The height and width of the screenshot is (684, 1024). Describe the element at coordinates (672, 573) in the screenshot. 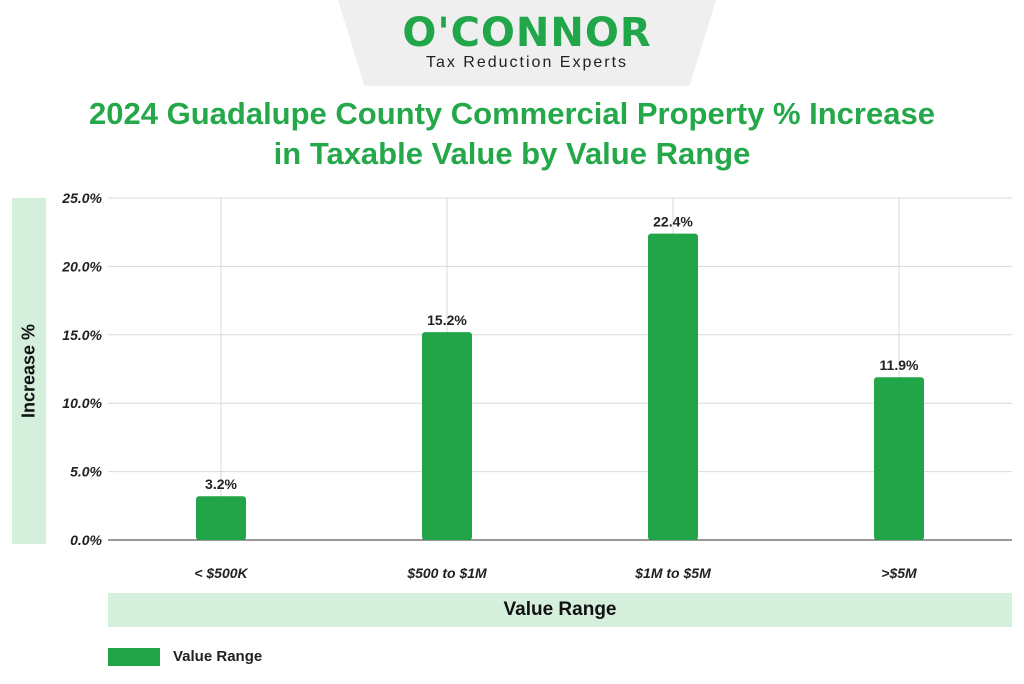

I see `x-tick-label: $1M to $5M` at that location.